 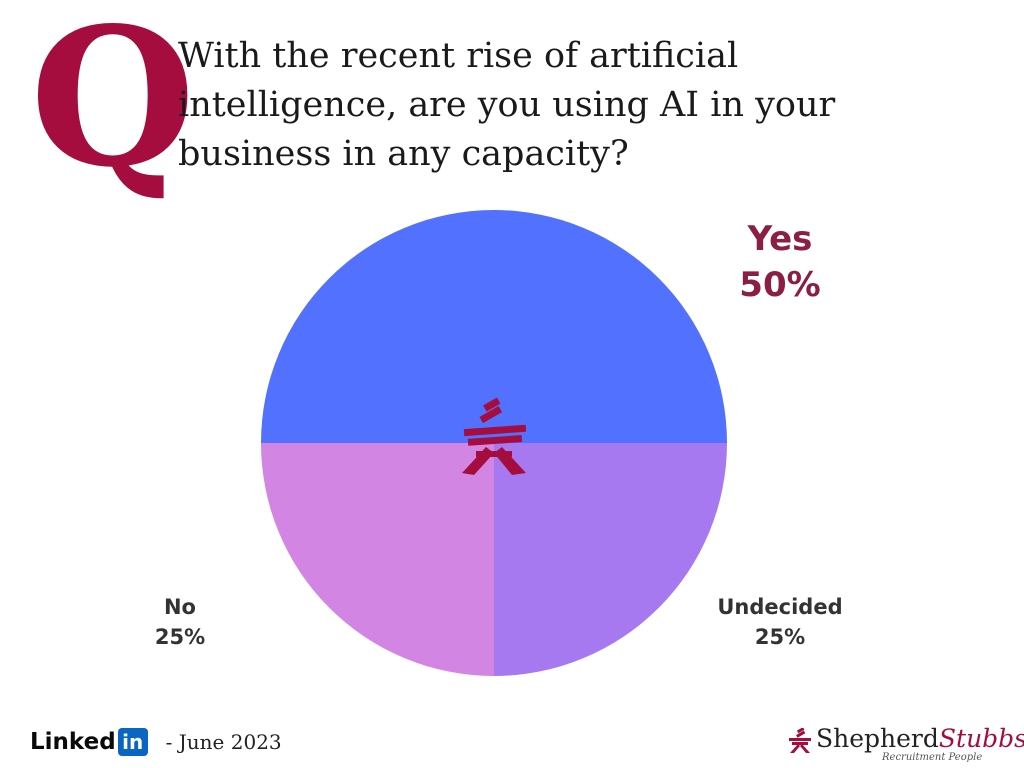 I want to click on pie-slice-undecided, so click(x=610, y=559).